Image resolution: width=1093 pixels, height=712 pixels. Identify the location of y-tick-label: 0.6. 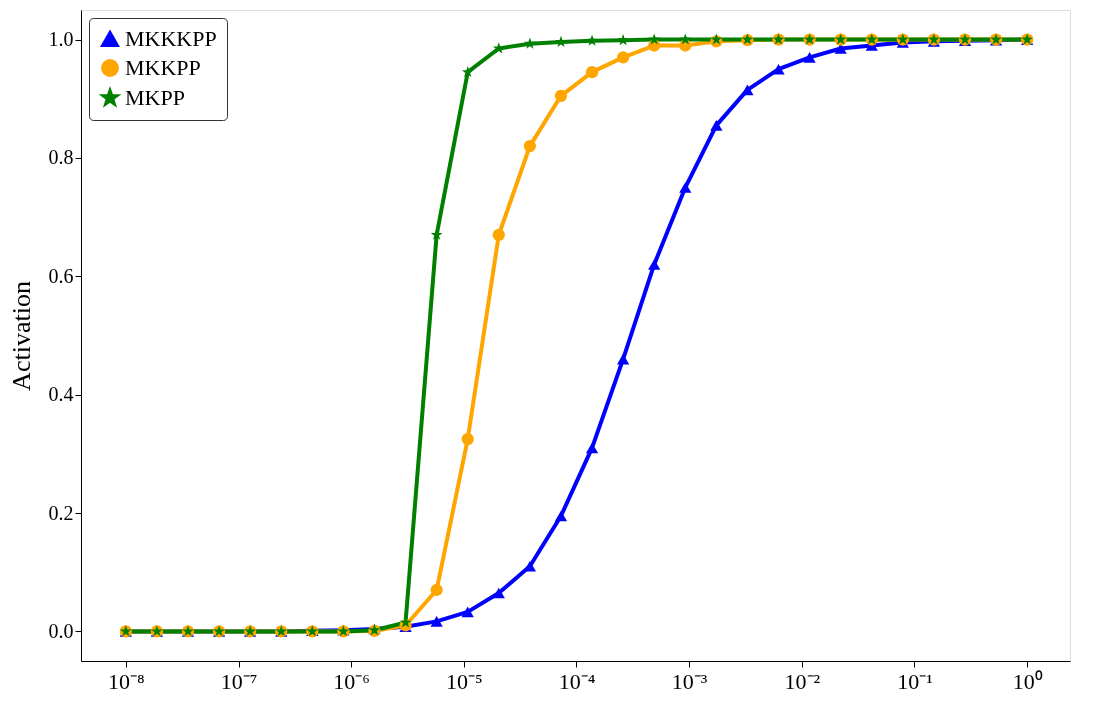
(61, 275).